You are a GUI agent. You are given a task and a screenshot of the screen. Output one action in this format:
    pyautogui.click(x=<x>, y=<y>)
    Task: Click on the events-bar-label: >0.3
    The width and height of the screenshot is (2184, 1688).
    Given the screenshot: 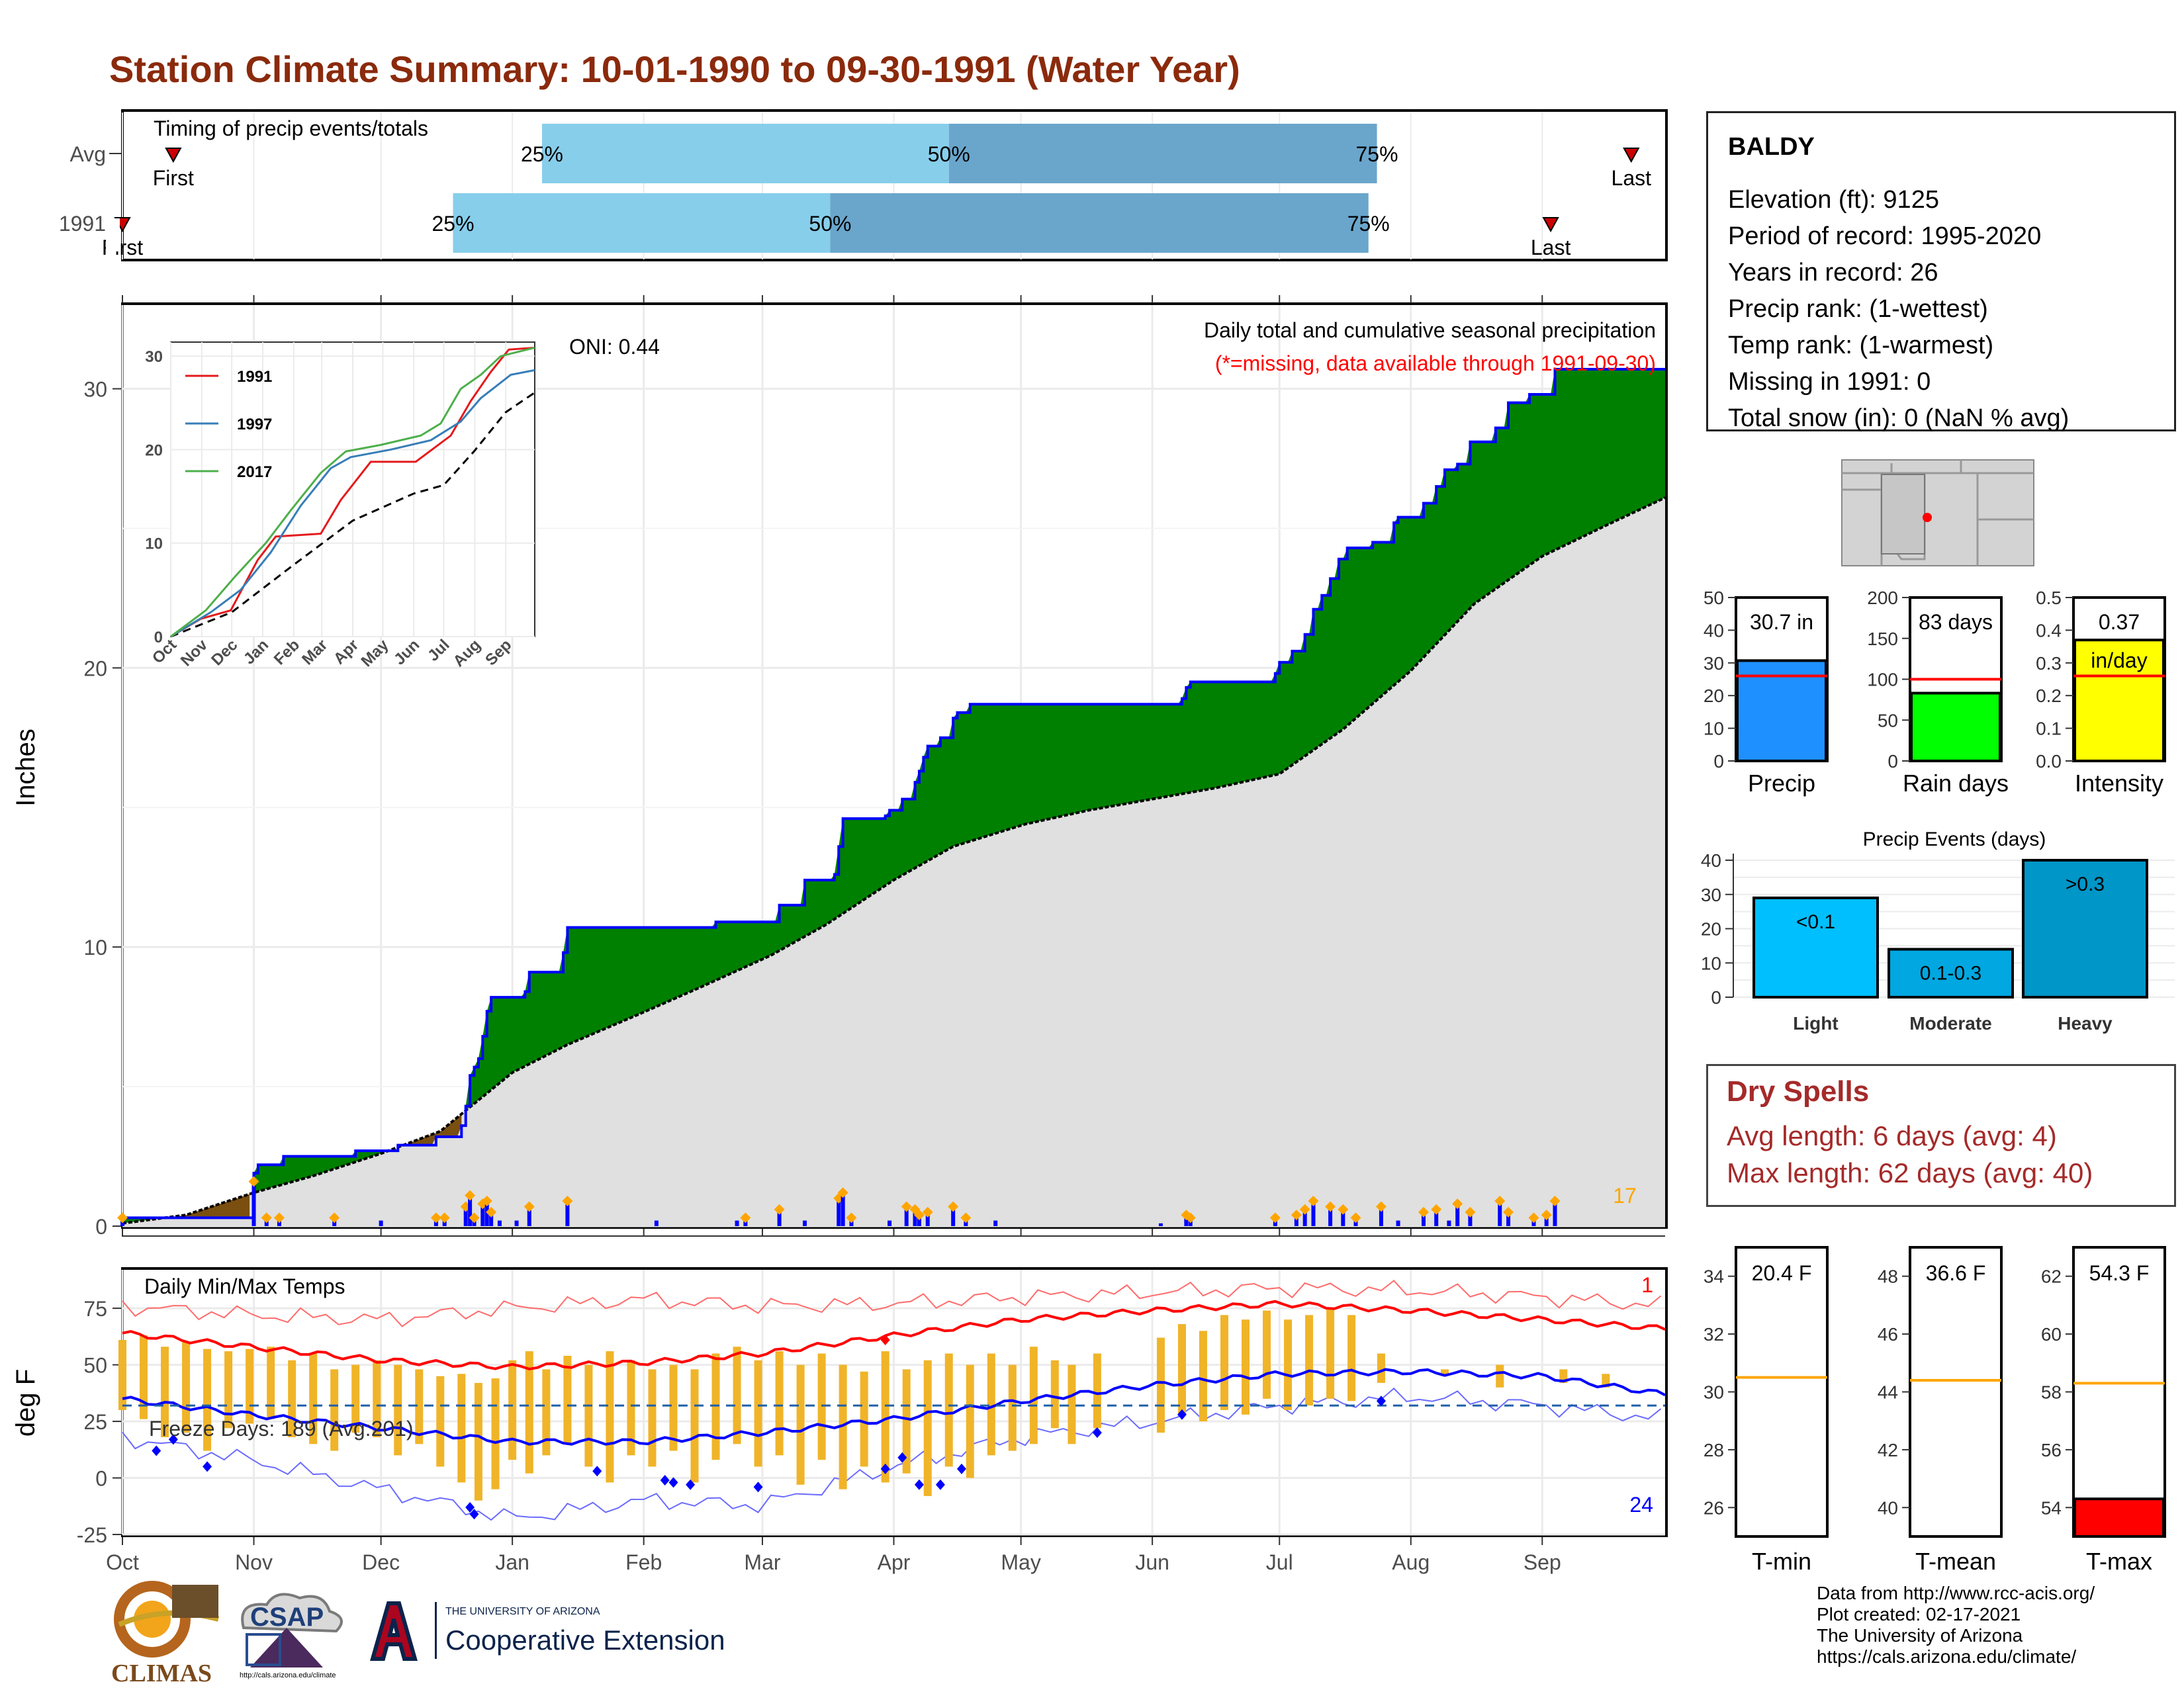 What is the action you would take?
    pyautogui.click(x=2085, y=884)
    